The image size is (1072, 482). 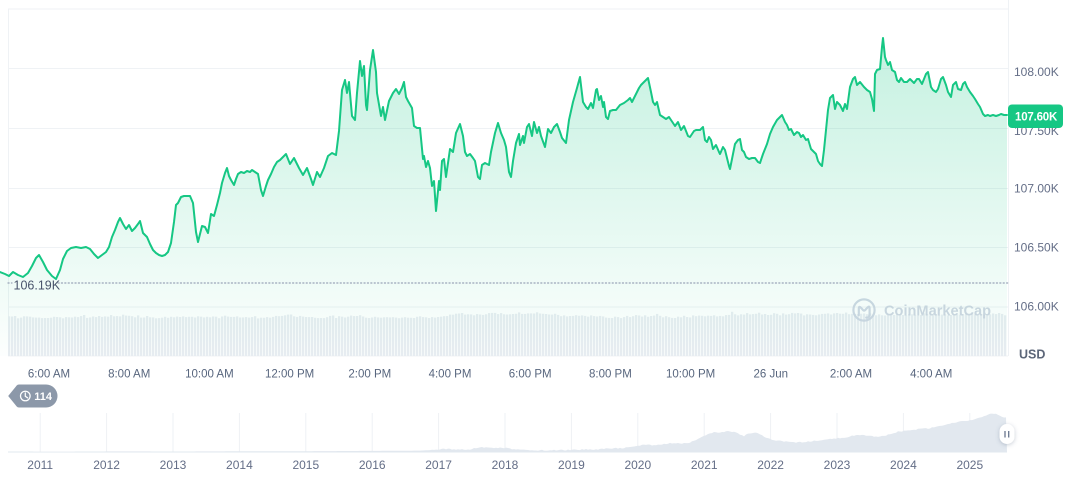 What do you see at coordinates (610, 375) in the screenshot?
I see `svg-text: 8:00 PM` at bounding box center [610, 375].